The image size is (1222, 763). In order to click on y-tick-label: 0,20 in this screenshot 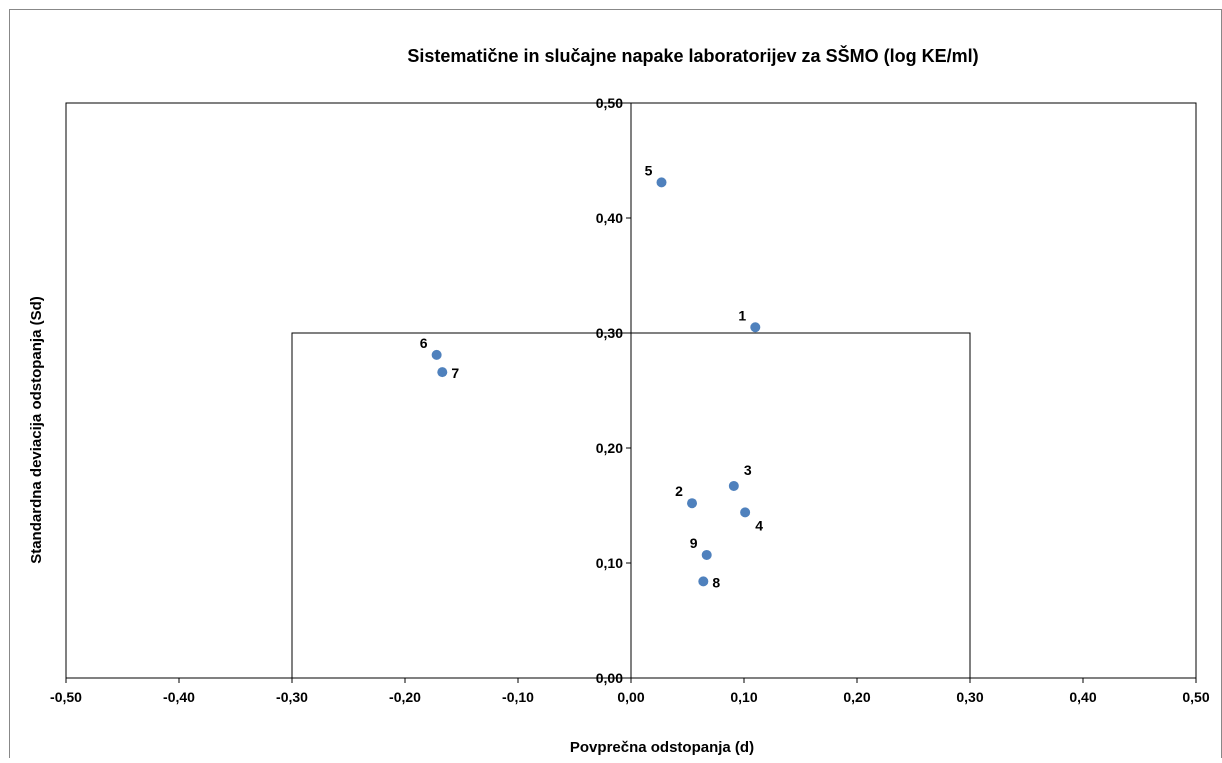, I will do `click(609, 448)`.